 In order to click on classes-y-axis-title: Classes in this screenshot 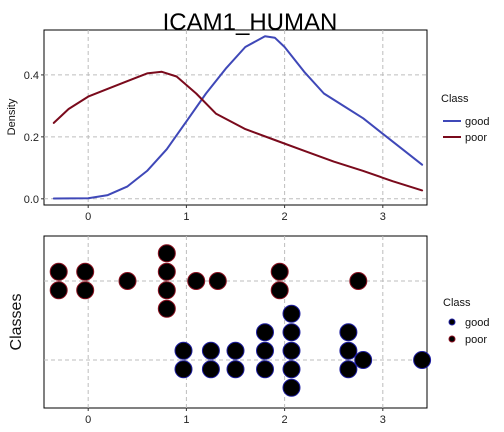, I will do `click(16, 322)`.